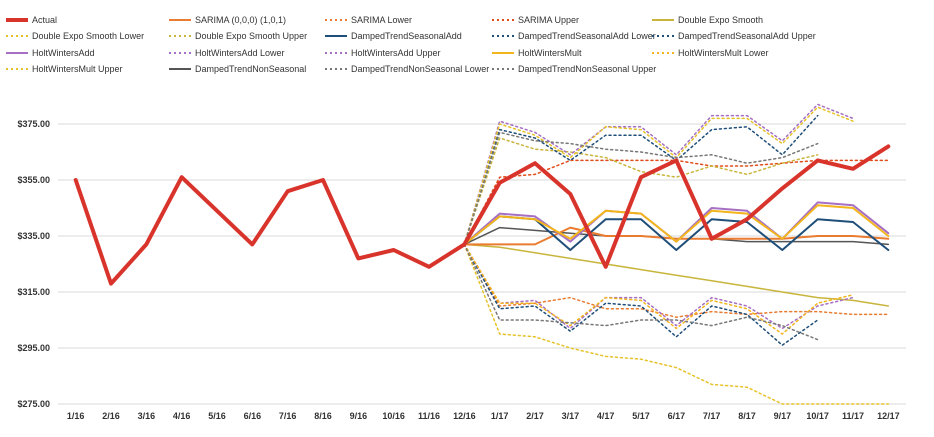 The width and height of the screenshot is (934, 437). Describe the element at coordinates (393, 416) in the screenshot. I see `x-tick-label: 10/16` at that location.